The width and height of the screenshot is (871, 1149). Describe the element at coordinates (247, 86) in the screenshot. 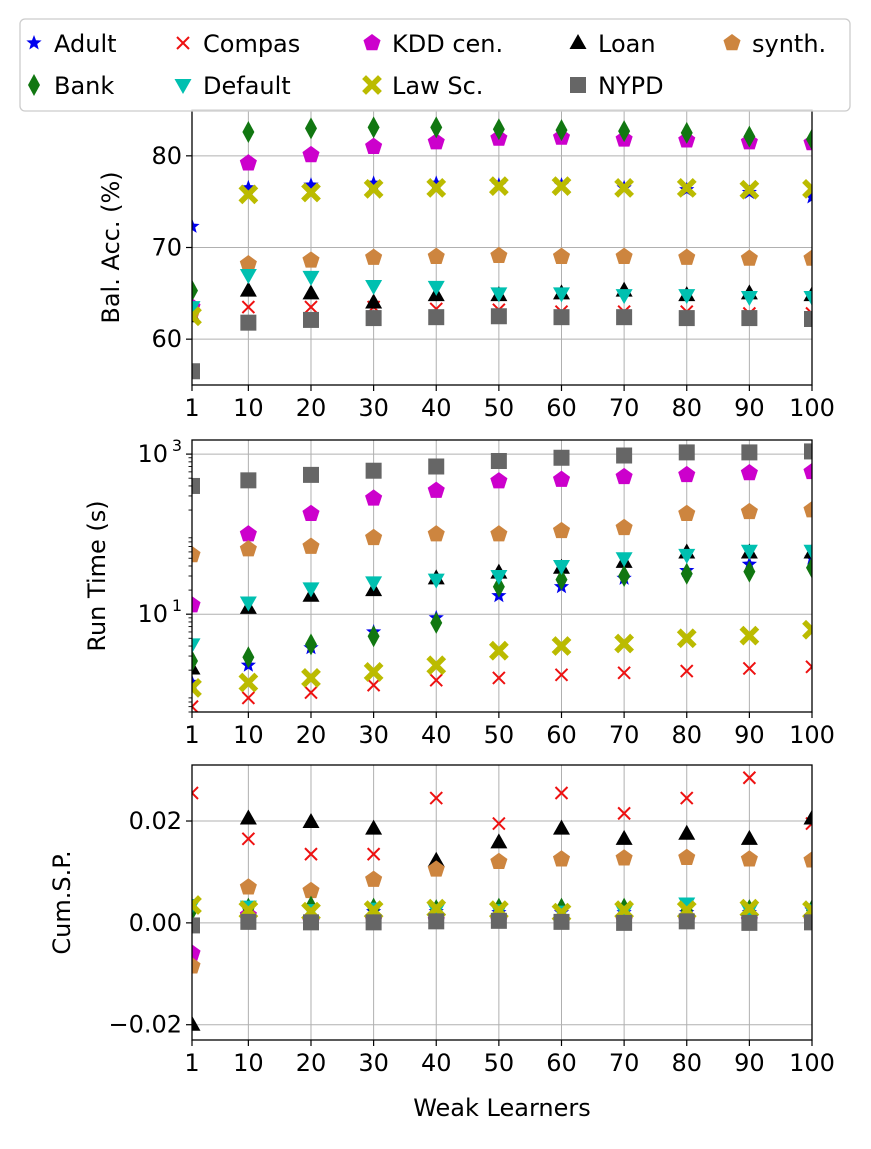

I see `legend-label-default: Default` at that location.